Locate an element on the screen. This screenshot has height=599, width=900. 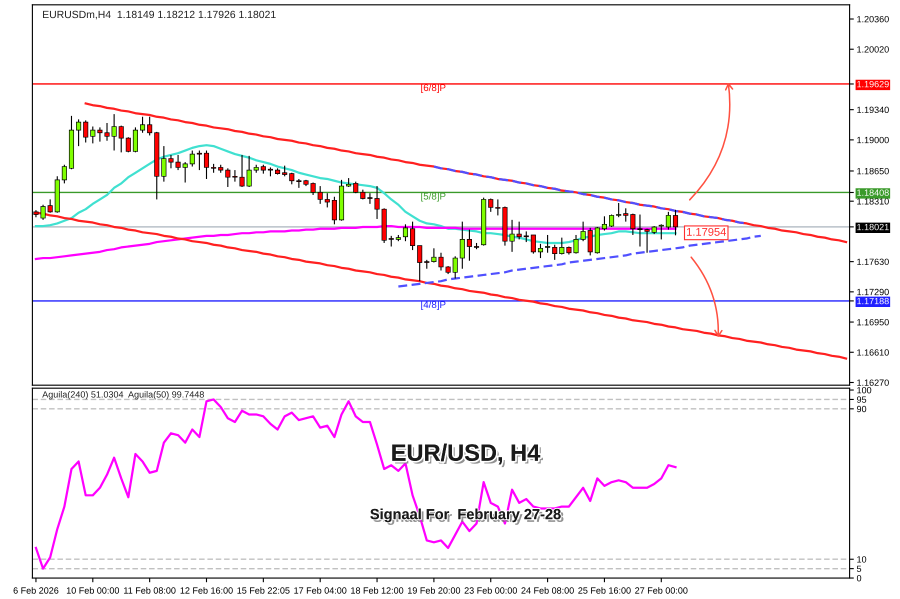
y-tick-label: 100 is located at coordinates (864, 390).